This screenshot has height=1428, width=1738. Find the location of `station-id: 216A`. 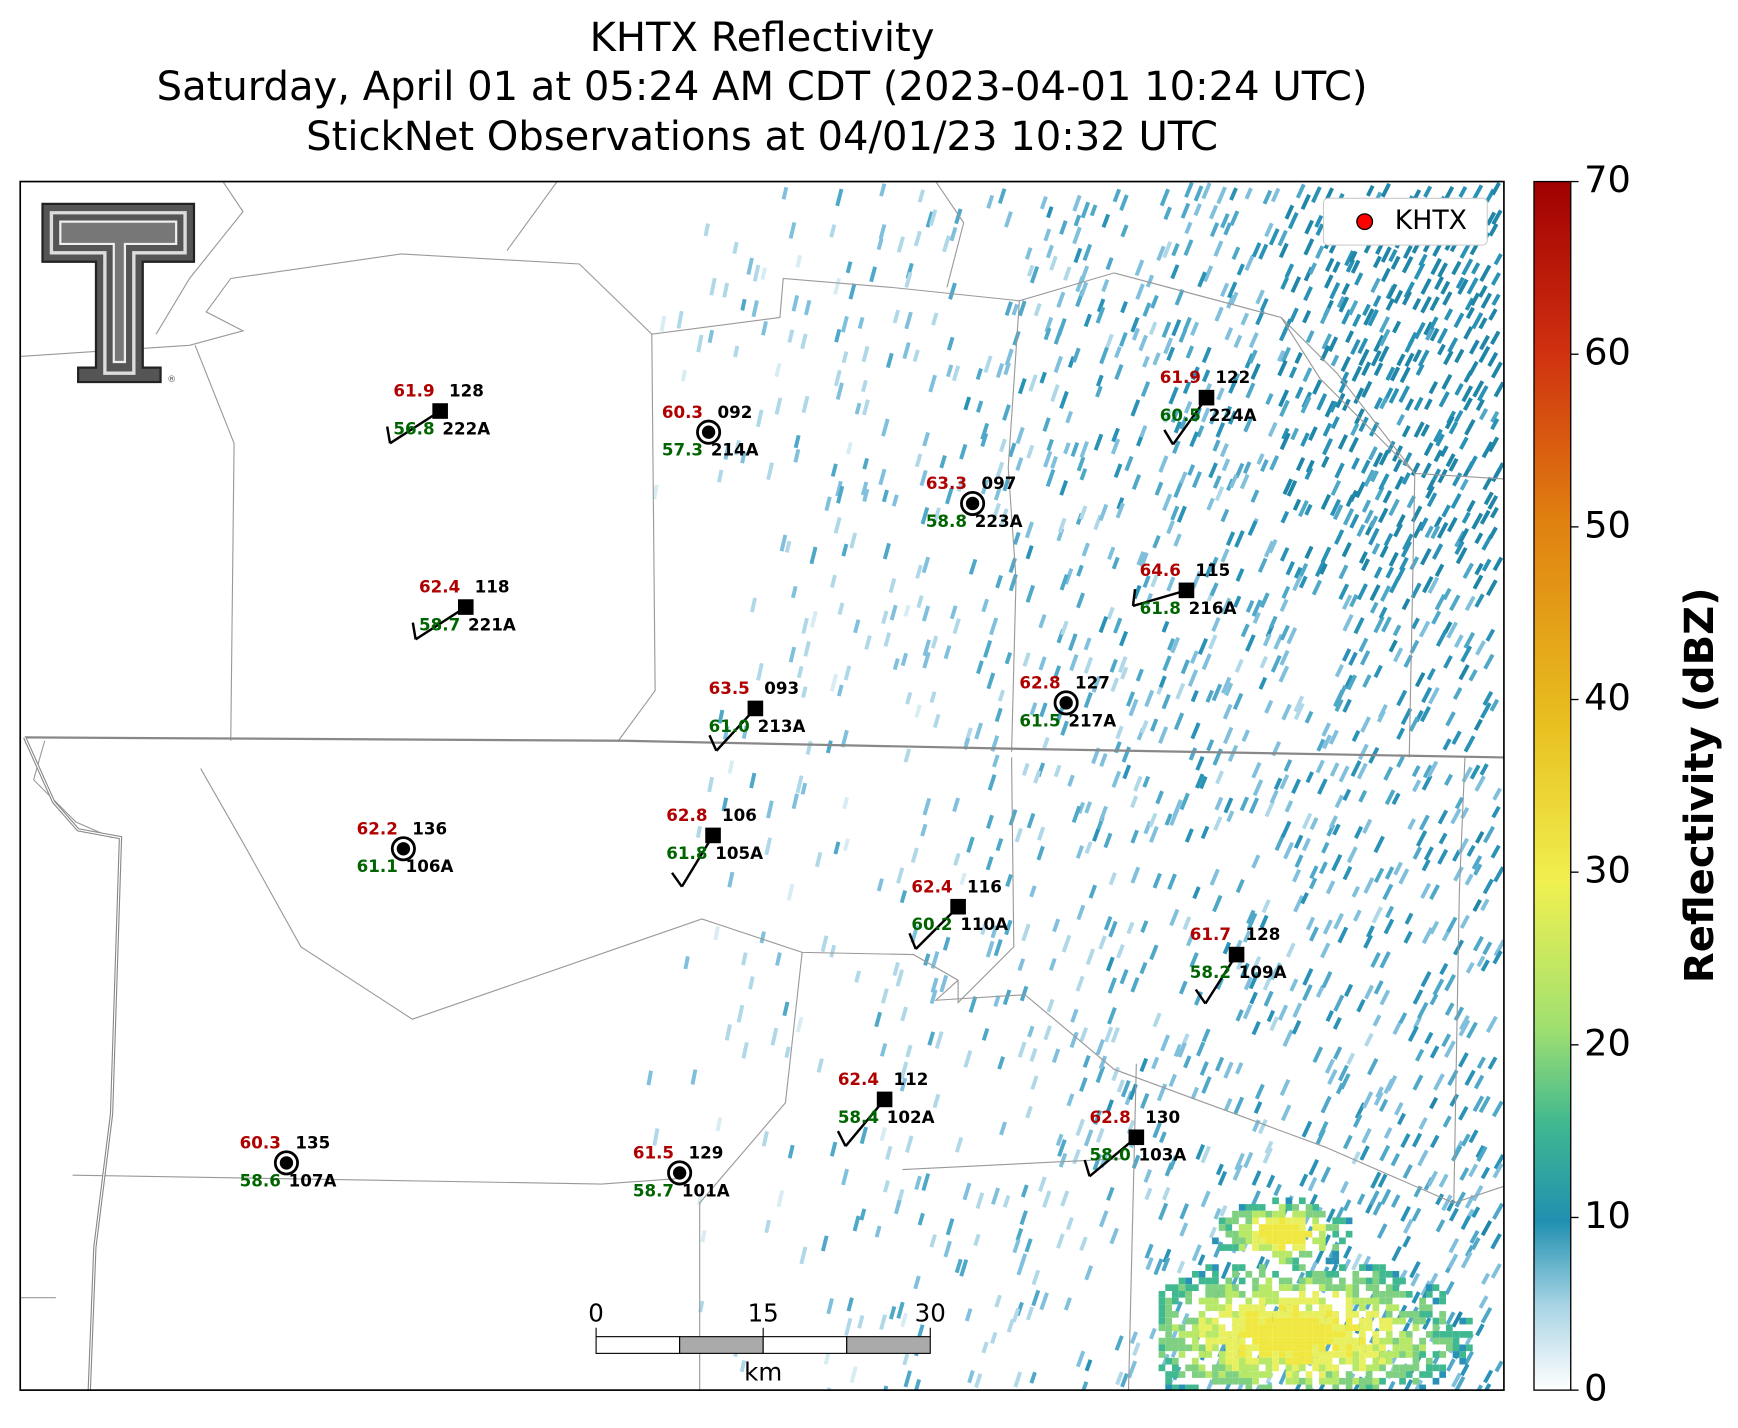

station-id: 216A is located at coordinates (1213, 608).